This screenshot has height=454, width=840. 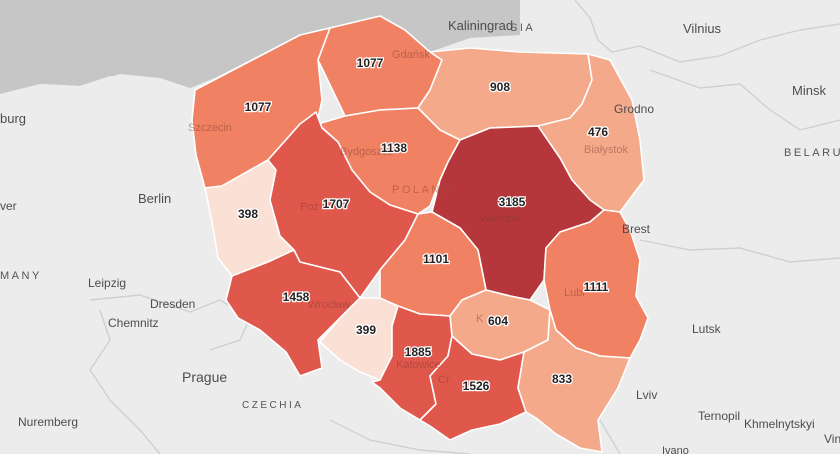 What do you see at coordinates (309, 207) in the screenshot?
I see `label-poznan: Poz` at bounding box center [309, 207].